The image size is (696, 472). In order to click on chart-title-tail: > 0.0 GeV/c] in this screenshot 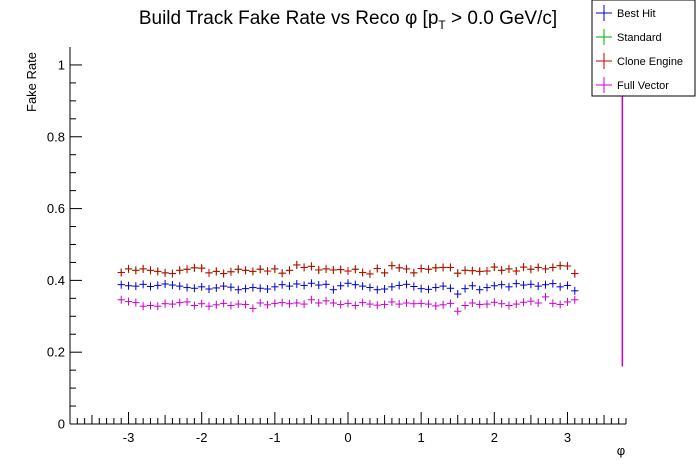, I will do `click(501, 18)`.